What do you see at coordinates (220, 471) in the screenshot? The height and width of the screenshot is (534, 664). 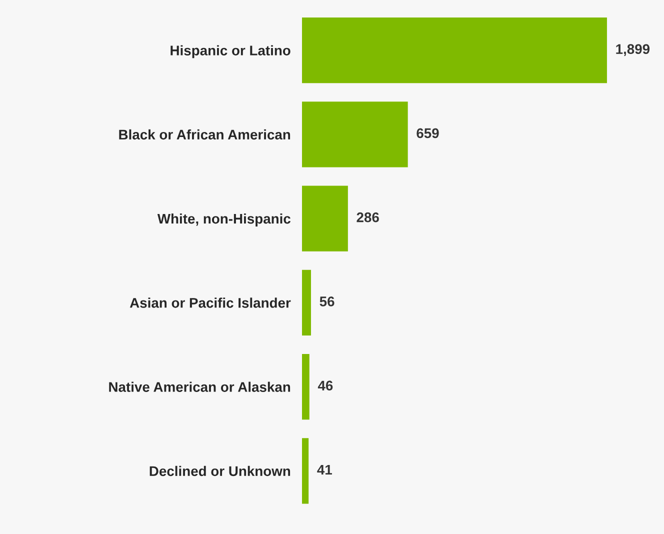 I see `y-tick-label: Declined or Unknown` at bounding box center [220, 471].